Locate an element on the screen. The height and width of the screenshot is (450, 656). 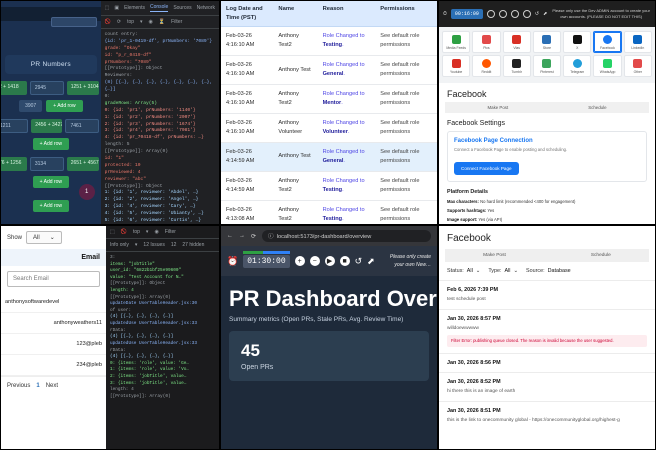
platform-tile-linkedin: LinkedIn is located at coordinates (637, 42).